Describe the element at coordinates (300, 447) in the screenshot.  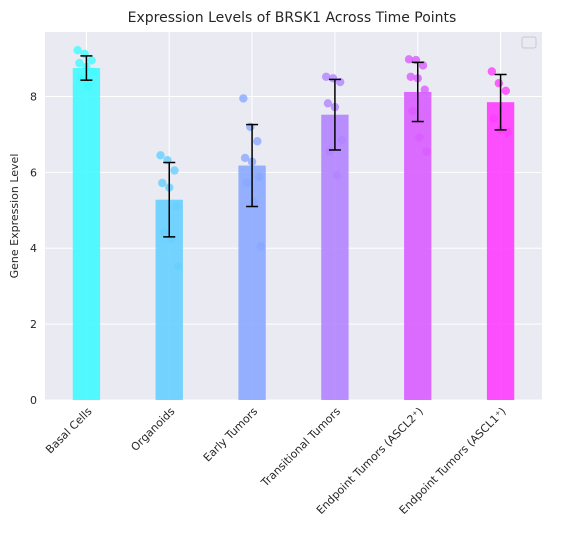
I see `x-tick-label: Transitional Tumors` at that location.